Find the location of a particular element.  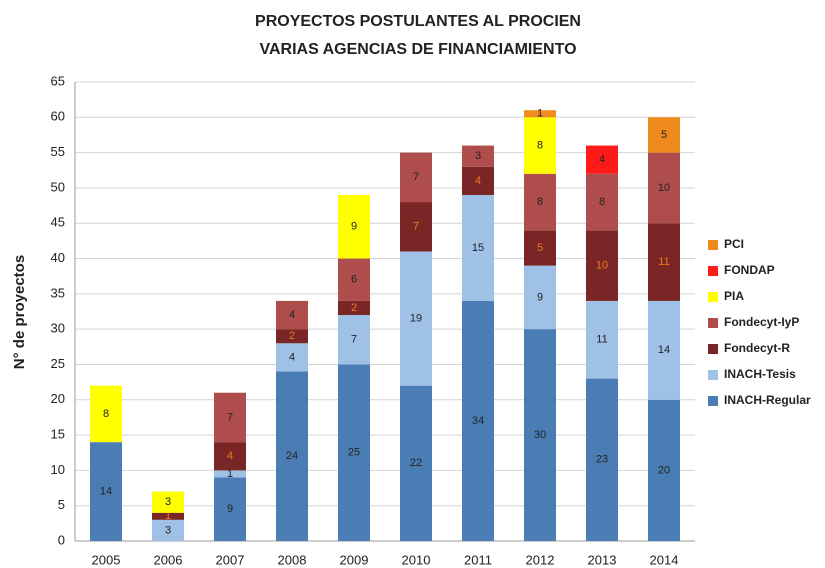

data-label: 30 is located at coordinates (540, 435).